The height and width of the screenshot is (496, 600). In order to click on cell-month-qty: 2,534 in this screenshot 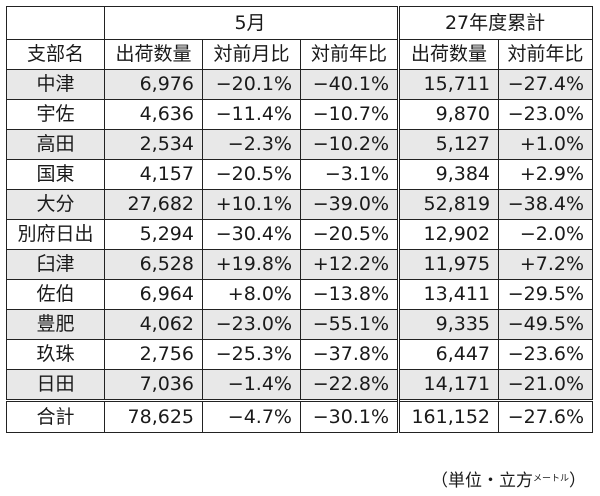, I will do `click(153, 144)`.